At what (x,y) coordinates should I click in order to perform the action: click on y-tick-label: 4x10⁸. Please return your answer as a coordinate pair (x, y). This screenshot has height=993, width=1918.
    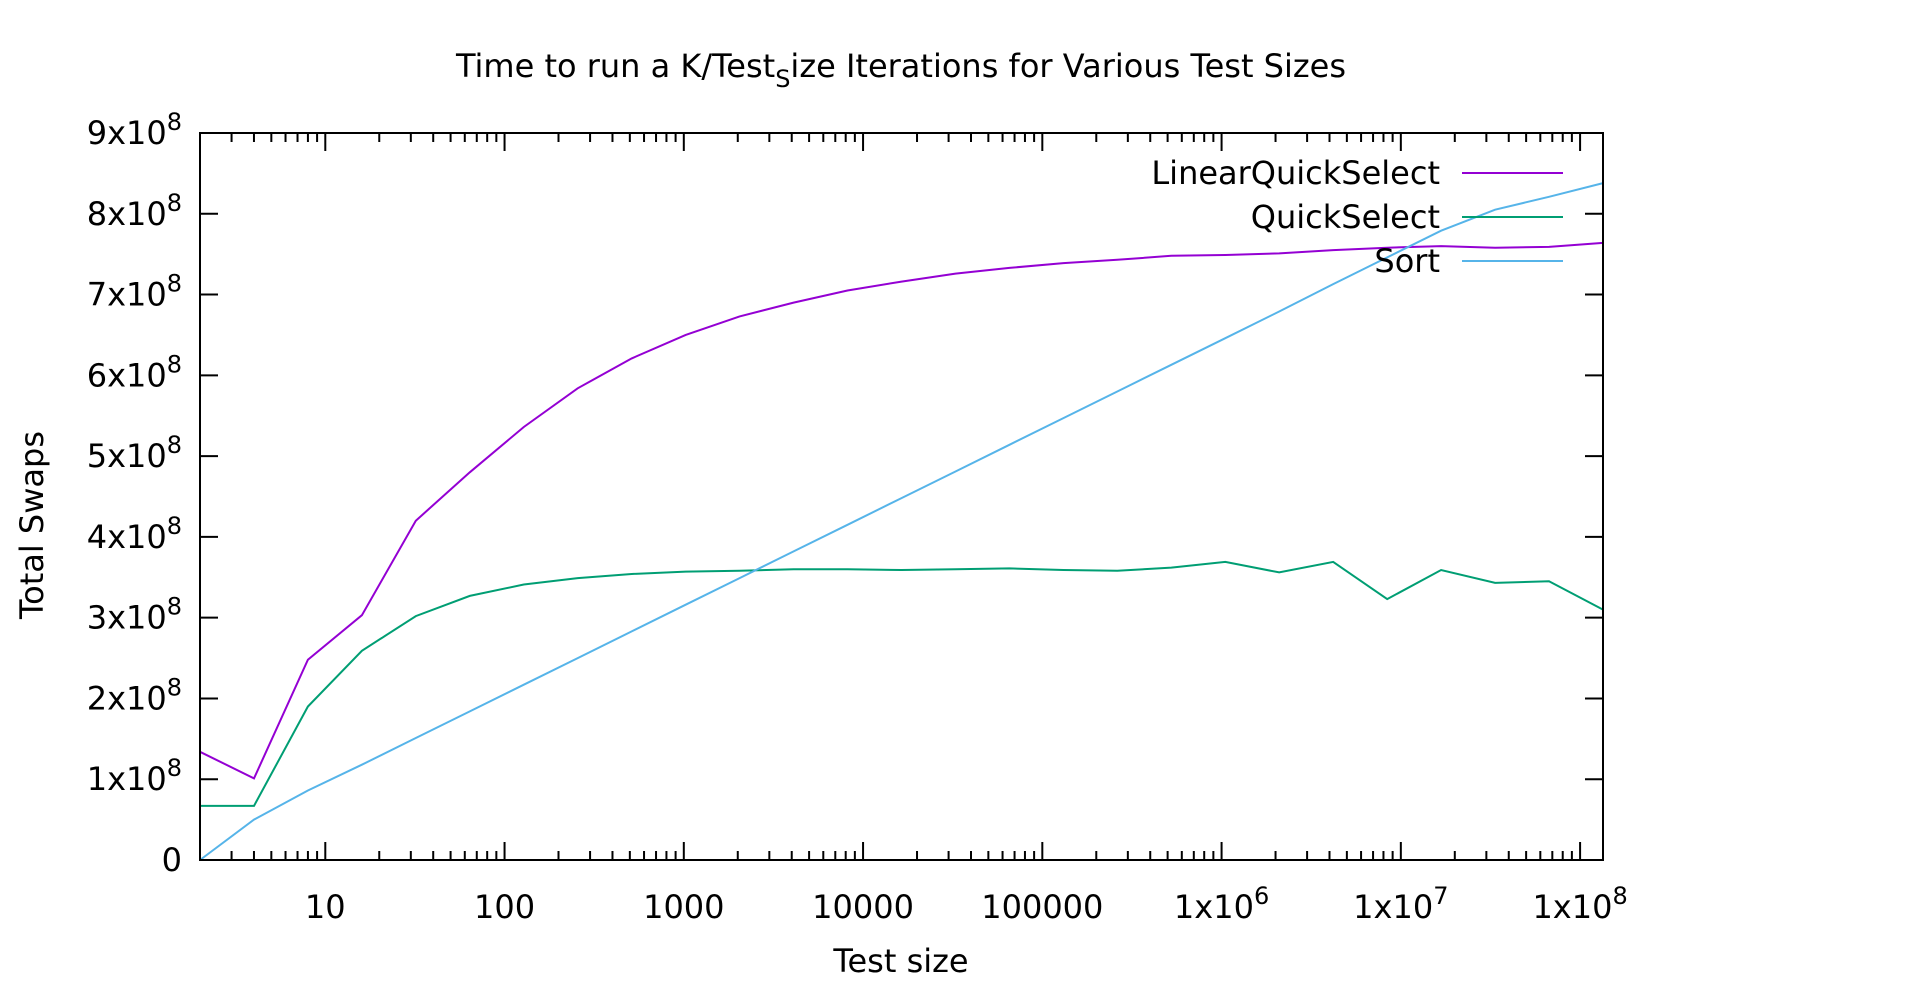
    Looking at the image, I should click on (134, 534).